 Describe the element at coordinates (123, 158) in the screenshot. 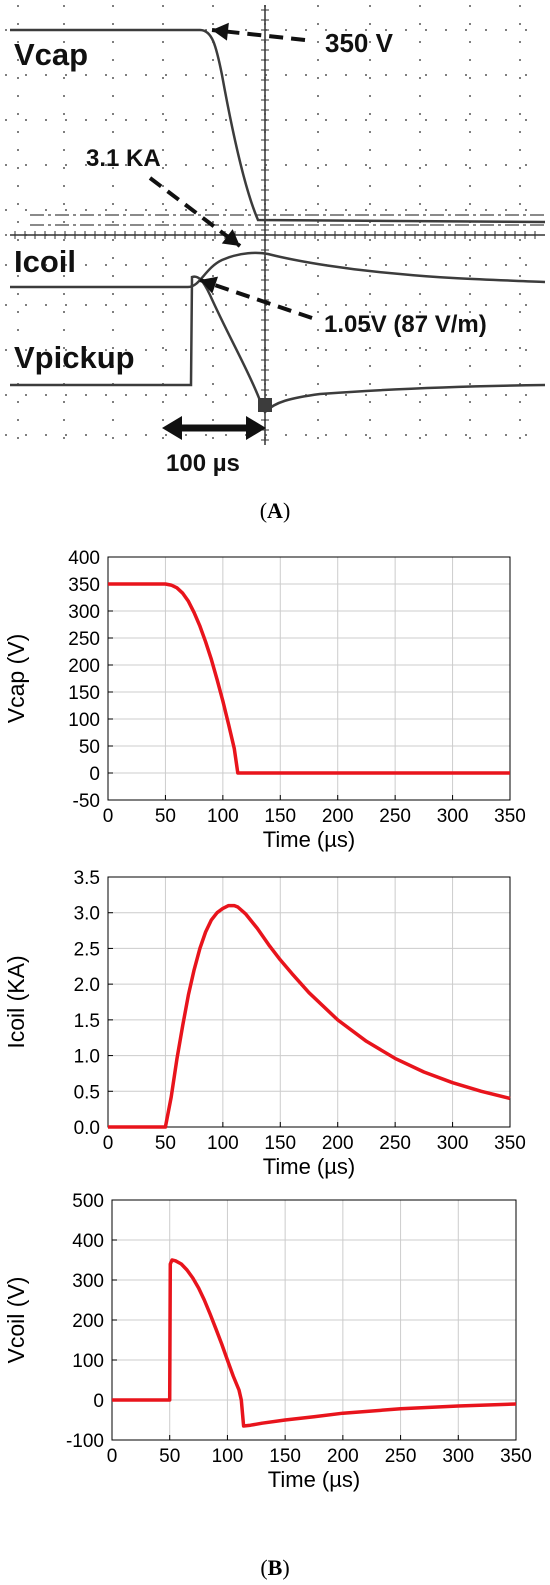

I see `current-peak-annotation: 3.1 KA` at that location.